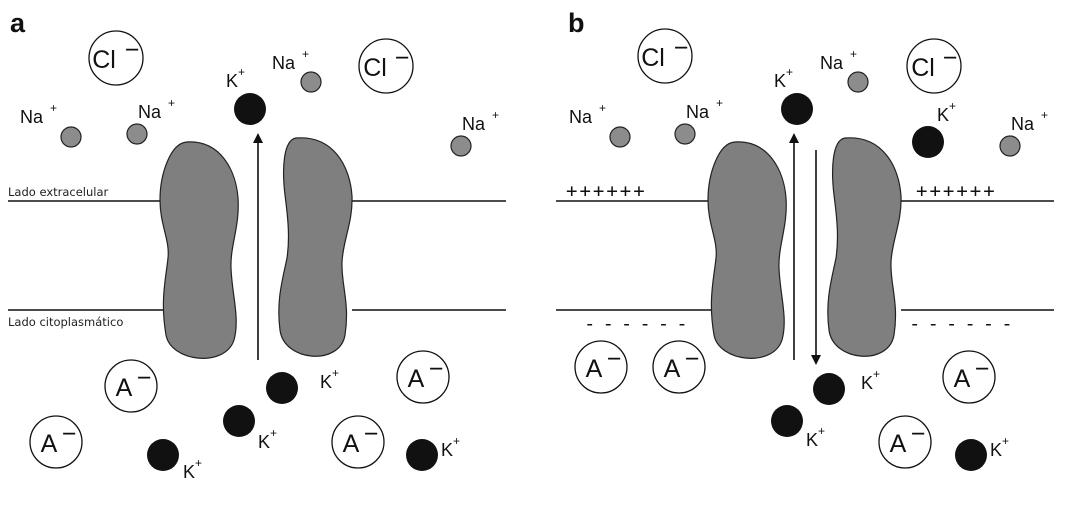  What do you see at coordinates (315, 247) in the screenshot?
I see `panel-a-channel-right-subunit` at bounding box center [315, 247].